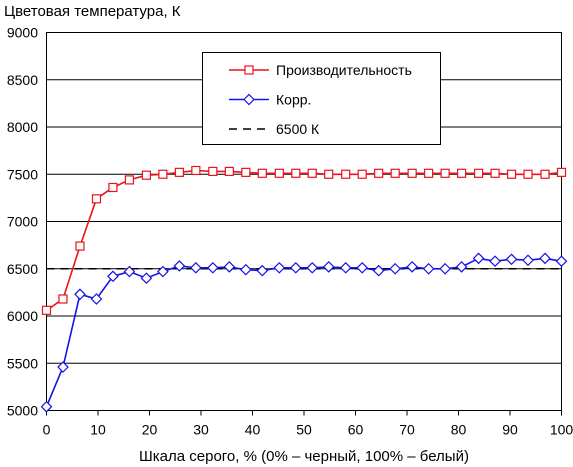 This screenshot has width=573, height=467. Describe the element at coordinates (253, 430) in the screenshot. I see `x-tick-label: 40` at that location.